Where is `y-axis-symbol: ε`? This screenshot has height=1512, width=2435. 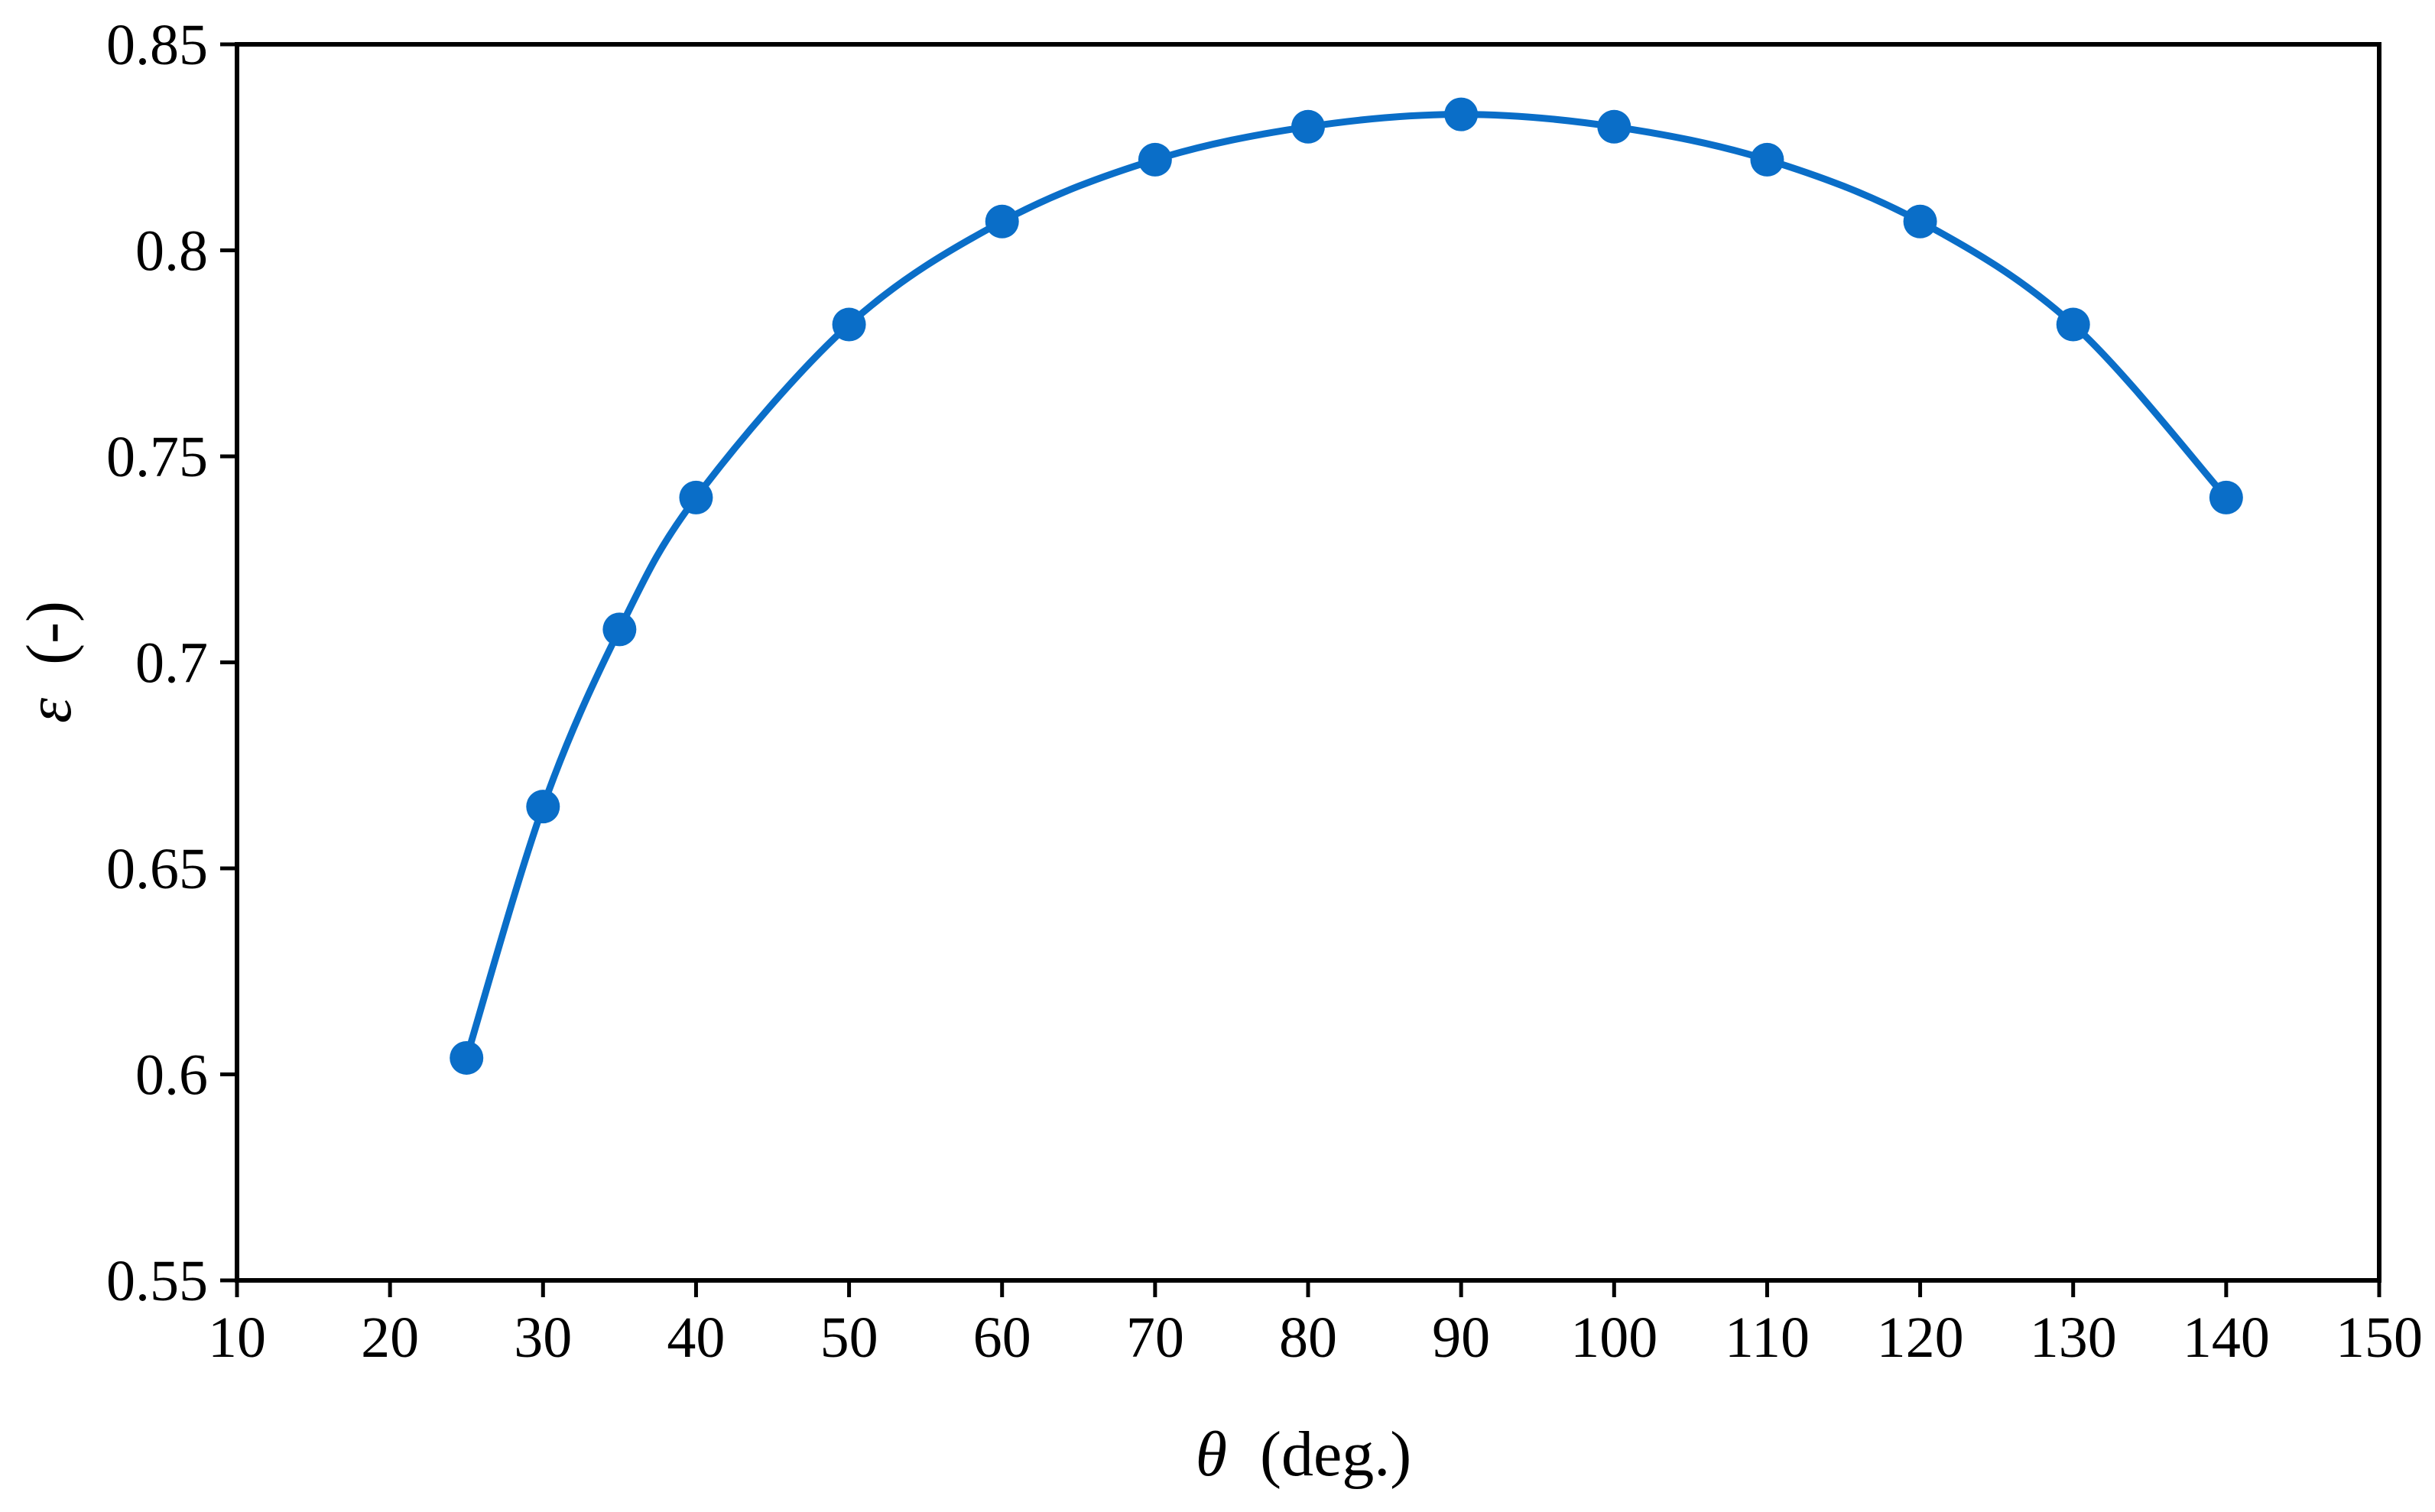 y-axis-symbol: ε is located at coordinates (49, 710).